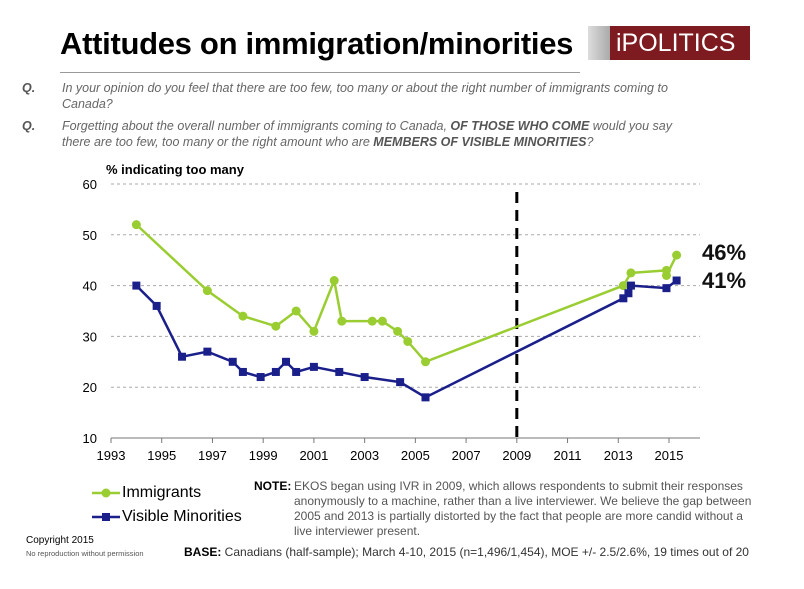 Image resolution: width=804 pixels, height=589 pixels. I want to click on question-text: OF THOSE WHO COME, so click(520, 126).